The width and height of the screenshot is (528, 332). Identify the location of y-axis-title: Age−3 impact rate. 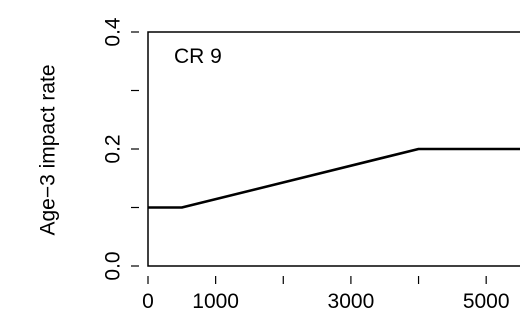
(48, 149).